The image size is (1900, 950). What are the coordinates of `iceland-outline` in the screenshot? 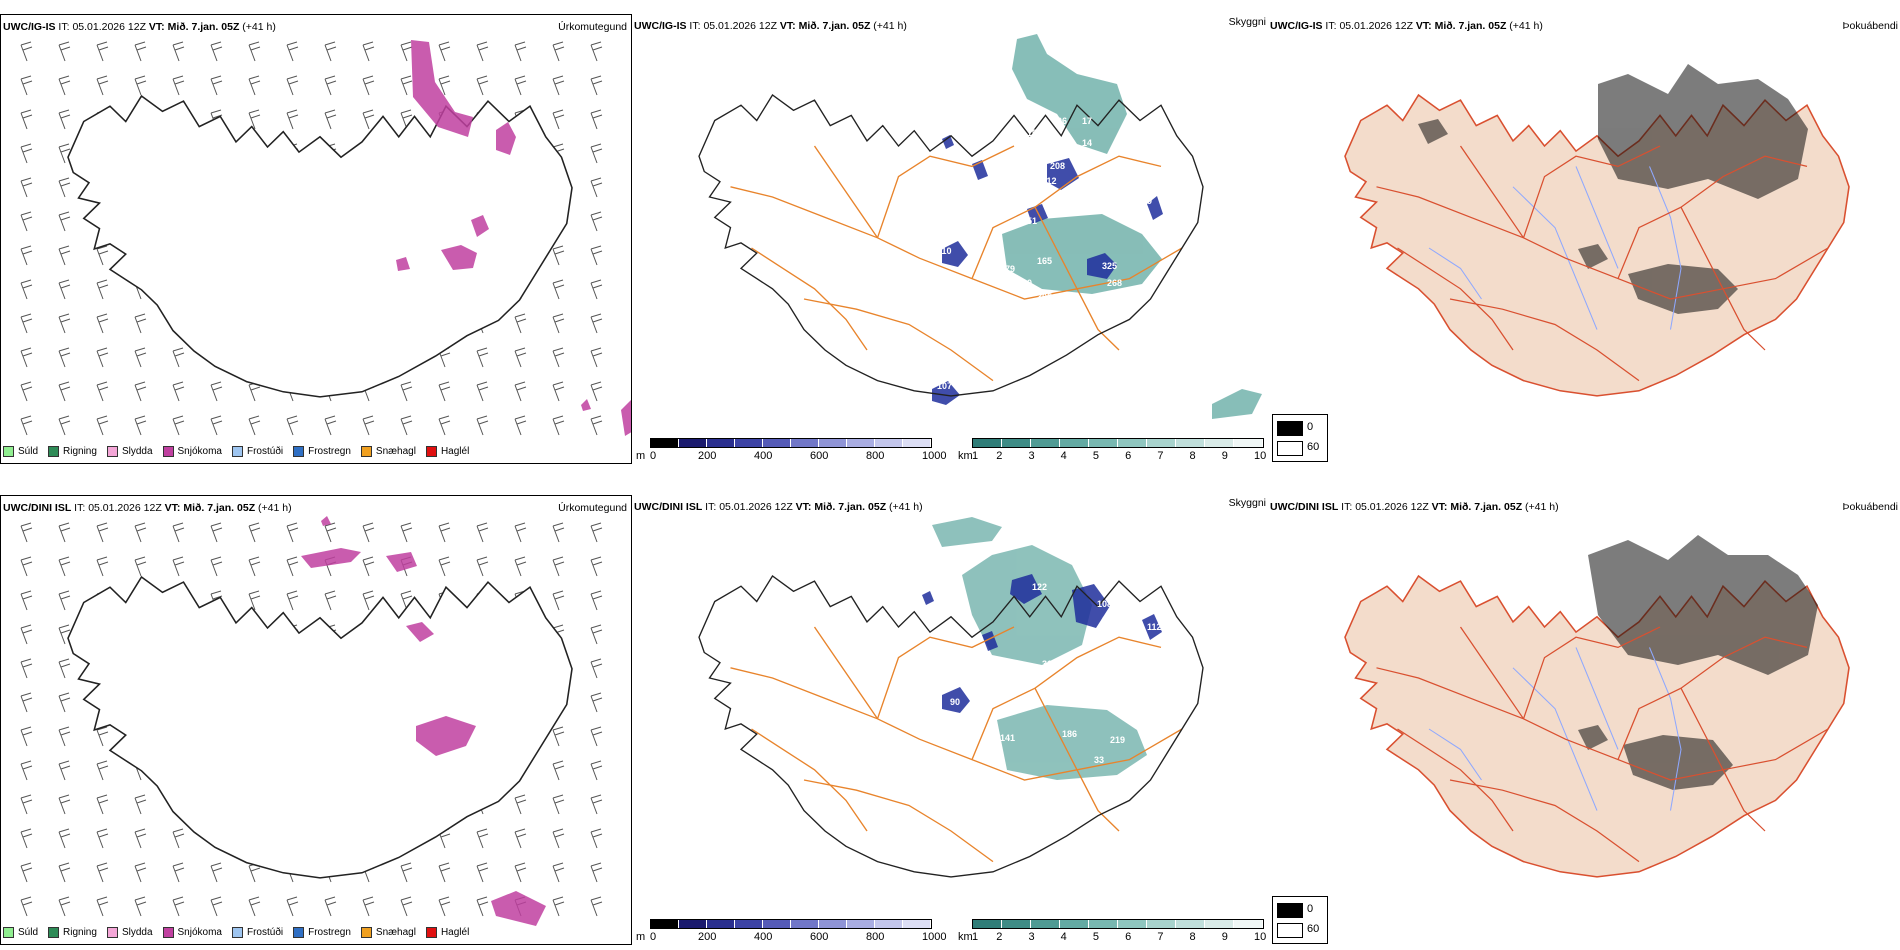 It's located at (951, 245).